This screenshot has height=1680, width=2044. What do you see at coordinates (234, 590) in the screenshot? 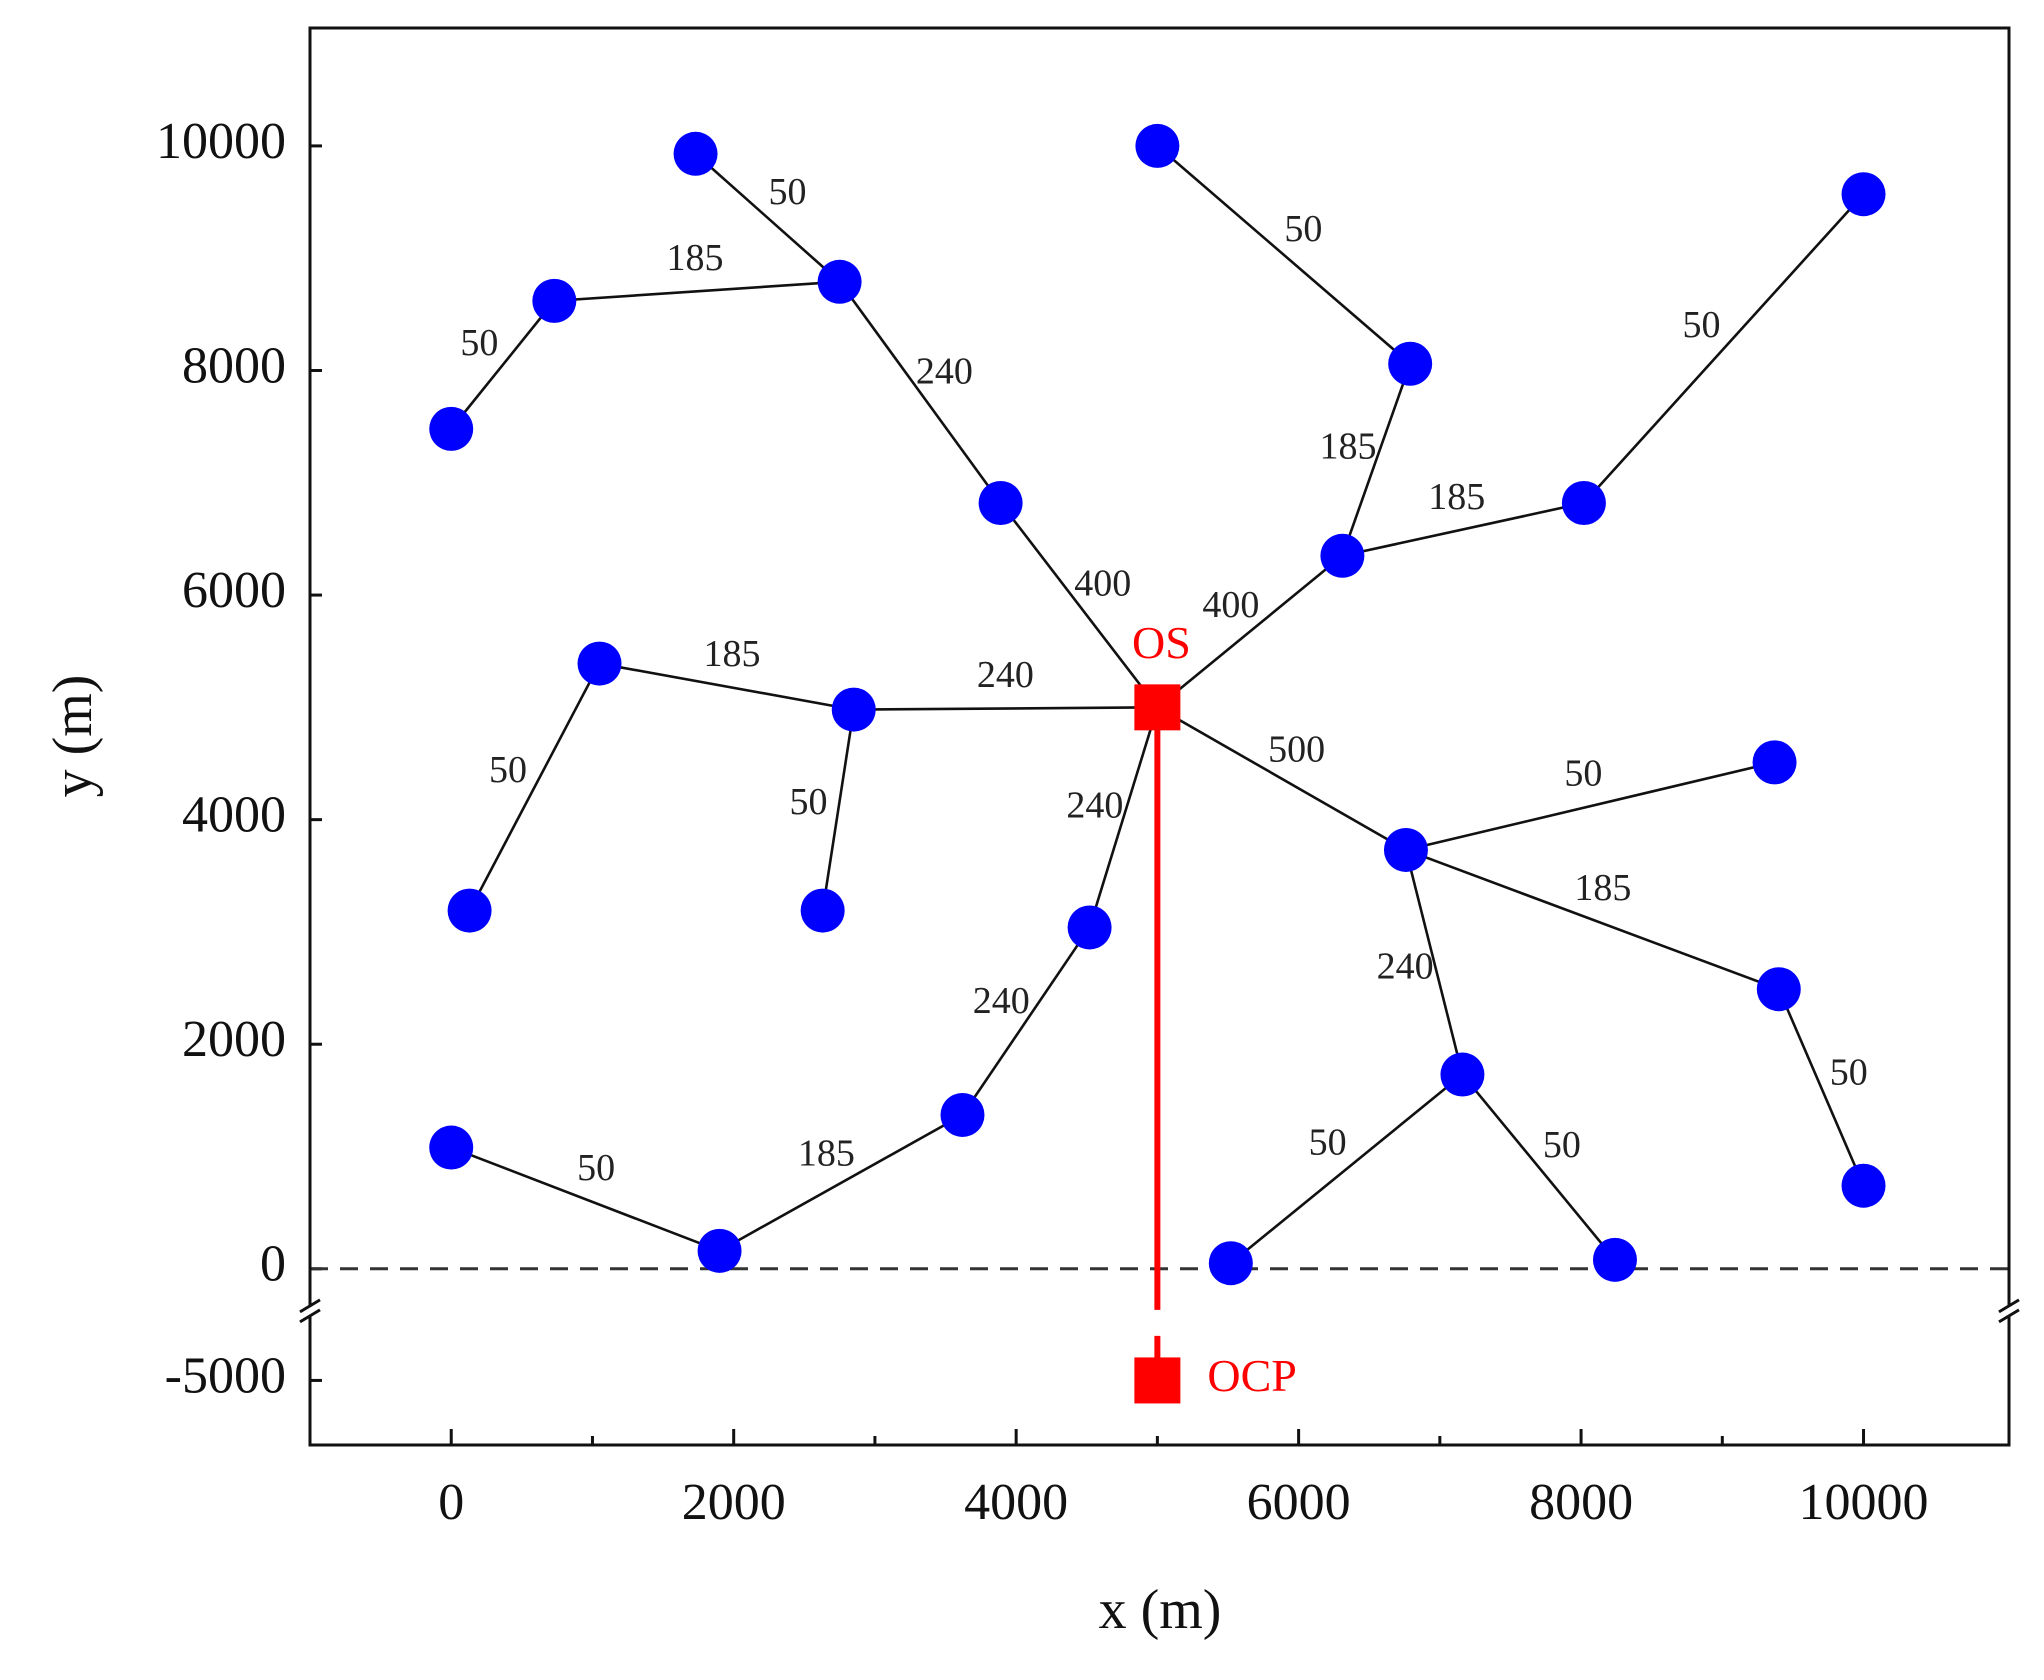
I see `y-tick-label: 6000` at bounding box center [234, 590].